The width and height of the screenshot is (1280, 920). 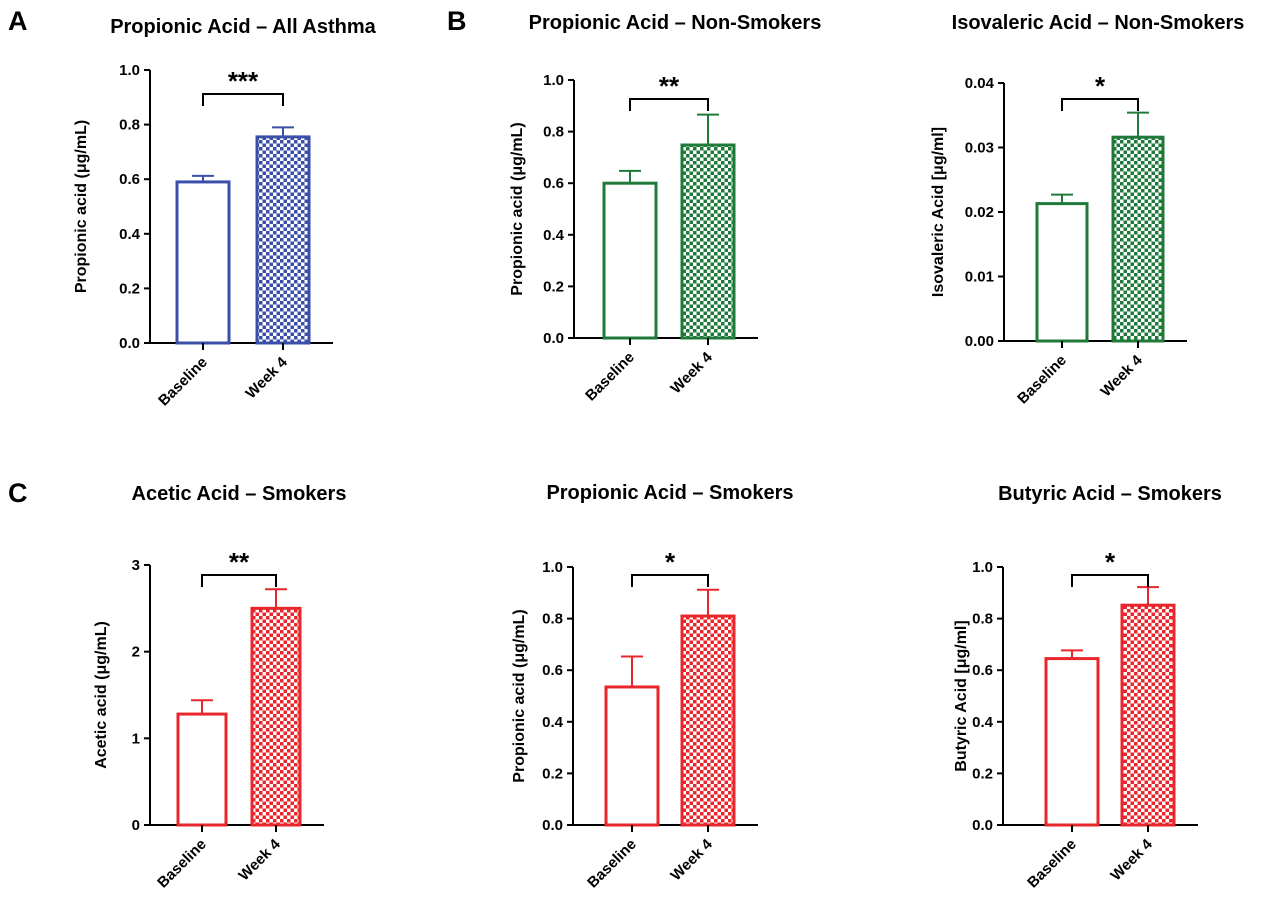 What do you see at coordinates (136, 825) in the screenshot?
I see `y-tick-label: 0` at bounding box center [136, 825].